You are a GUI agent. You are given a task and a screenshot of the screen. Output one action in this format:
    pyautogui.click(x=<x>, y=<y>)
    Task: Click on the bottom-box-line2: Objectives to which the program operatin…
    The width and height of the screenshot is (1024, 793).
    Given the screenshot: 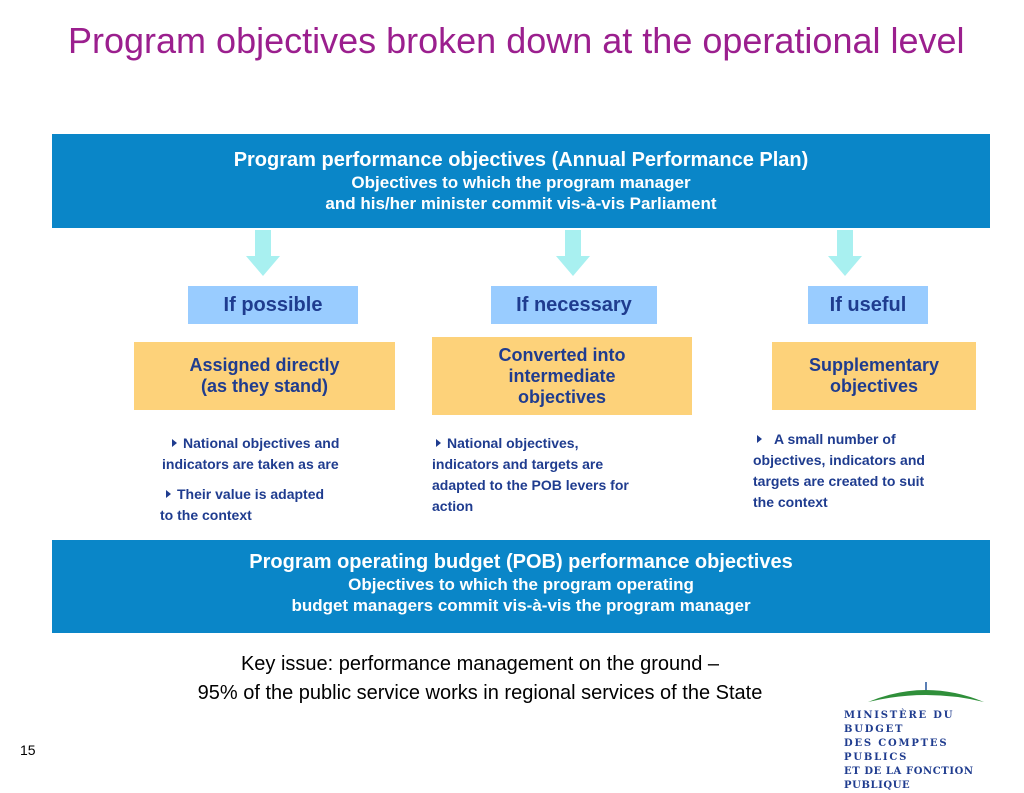 What is the action you would take?
    pyautogui.click(x=521, y=584)
    